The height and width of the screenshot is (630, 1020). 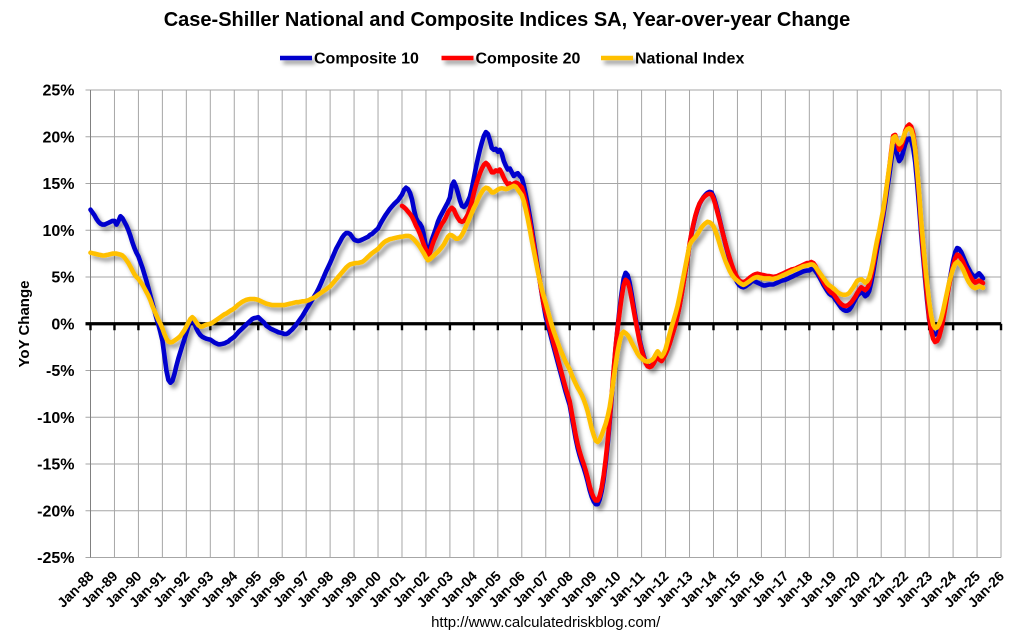 What do you see at coordinates (62, 324) in the screenshot?
I see `svg-text: 0%` at bounding box center [62, 324].